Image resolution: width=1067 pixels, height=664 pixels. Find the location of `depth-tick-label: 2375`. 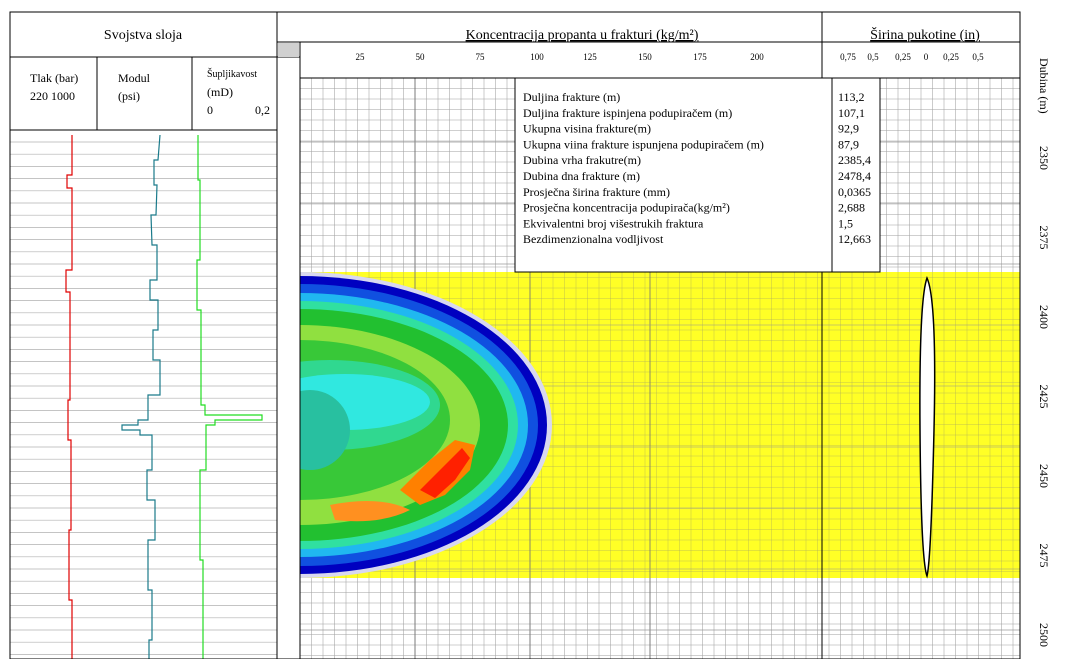

depth-tick-label: 2375 is located at coordinates (1044, 238).